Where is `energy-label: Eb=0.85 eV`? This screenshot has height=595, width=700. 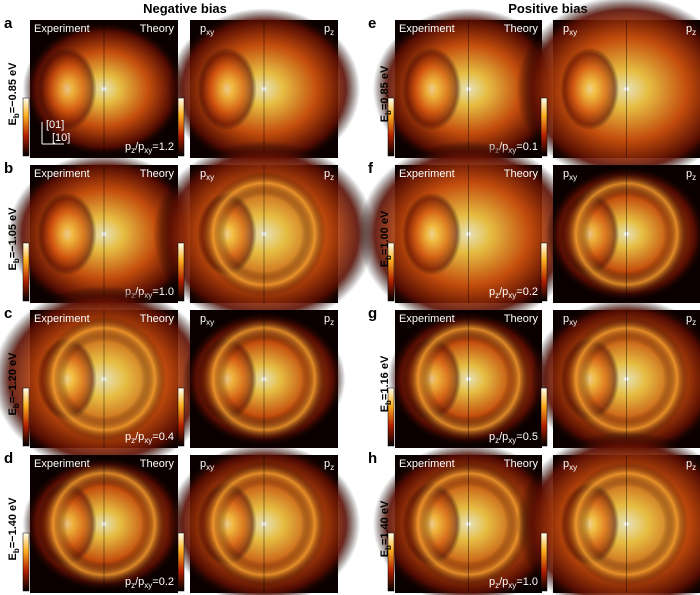 energy-label: Eb=0.85 eV is located at coordinates (386, 93).